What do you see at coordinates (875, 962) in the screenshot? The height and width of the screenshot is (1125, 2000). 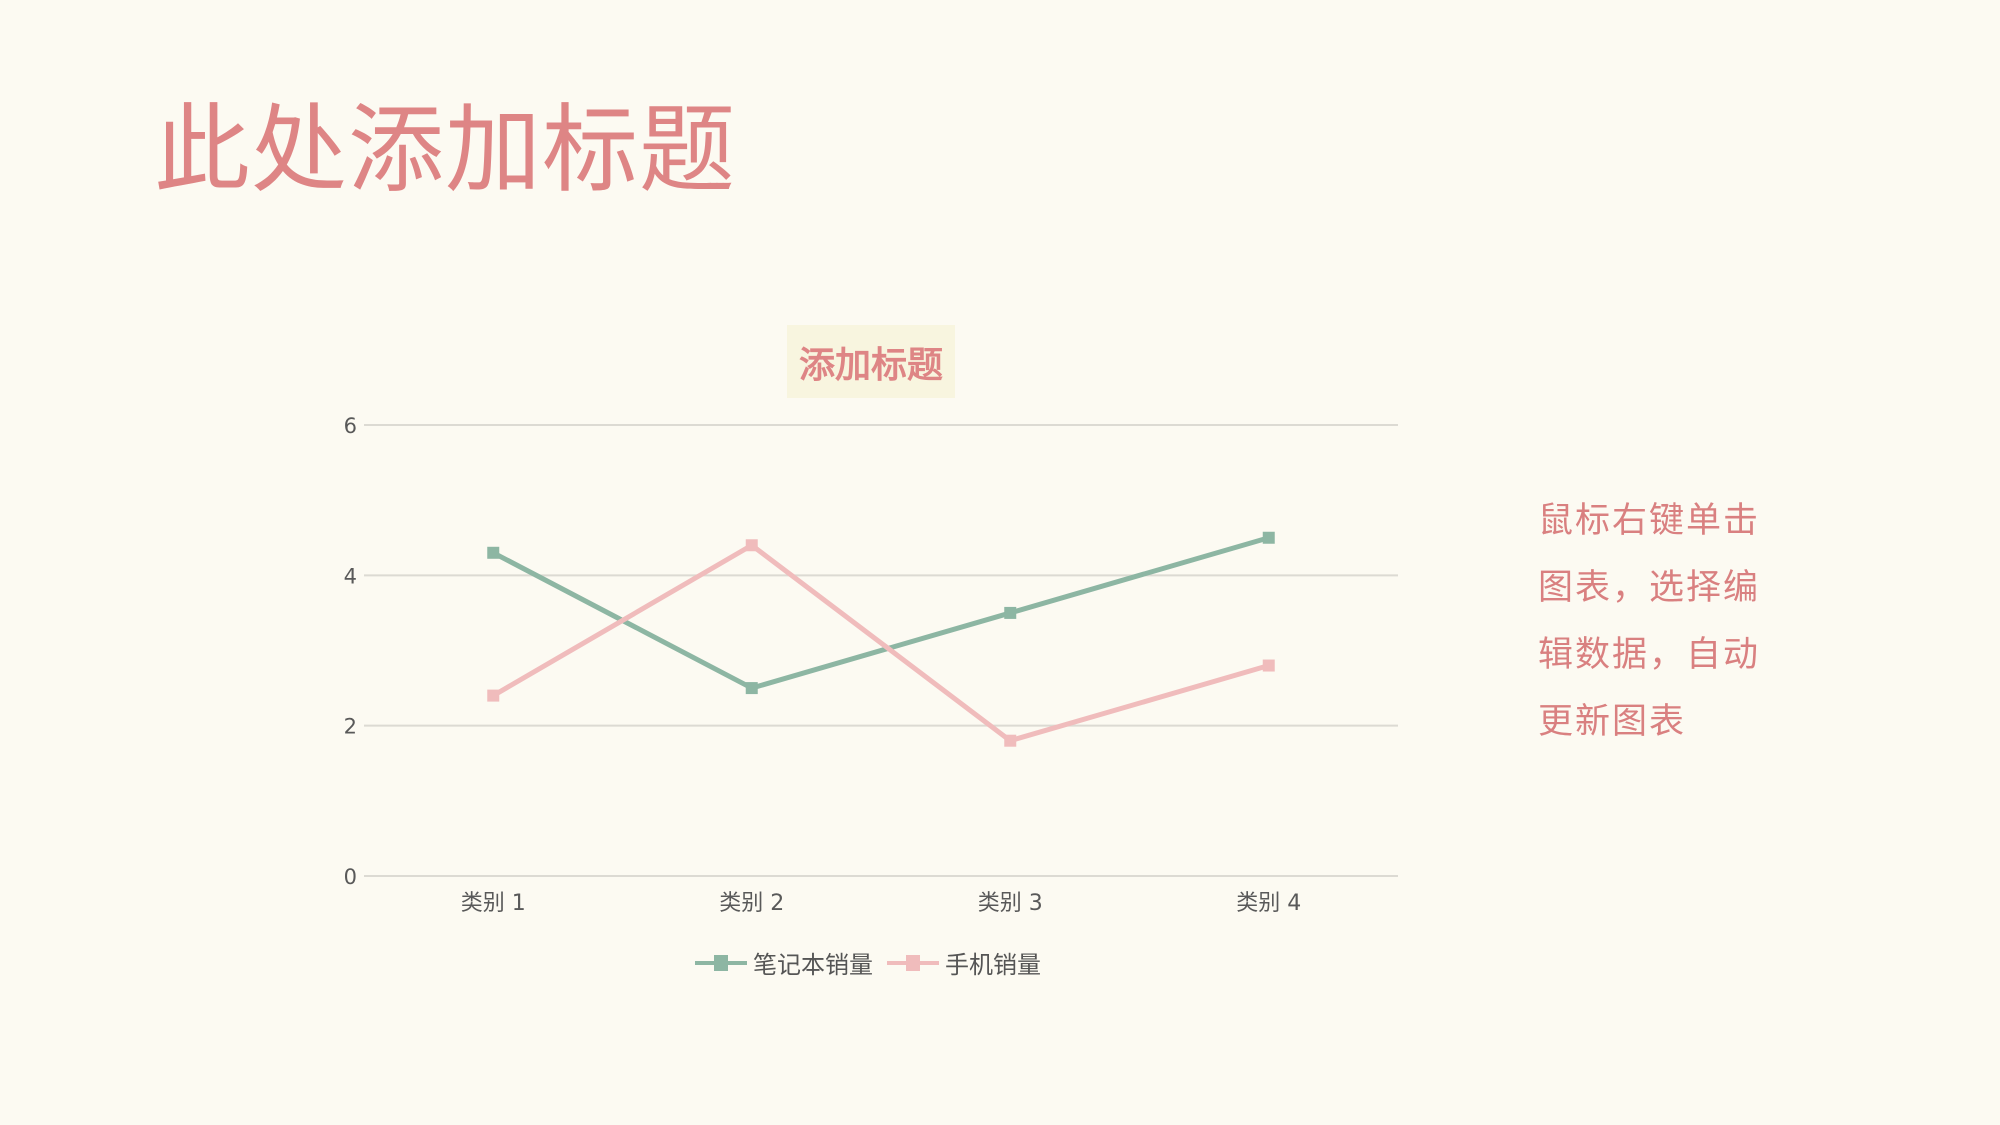 I see `chart-legend: 笔记本销量 手机销量` at bounding box center [875, 962].